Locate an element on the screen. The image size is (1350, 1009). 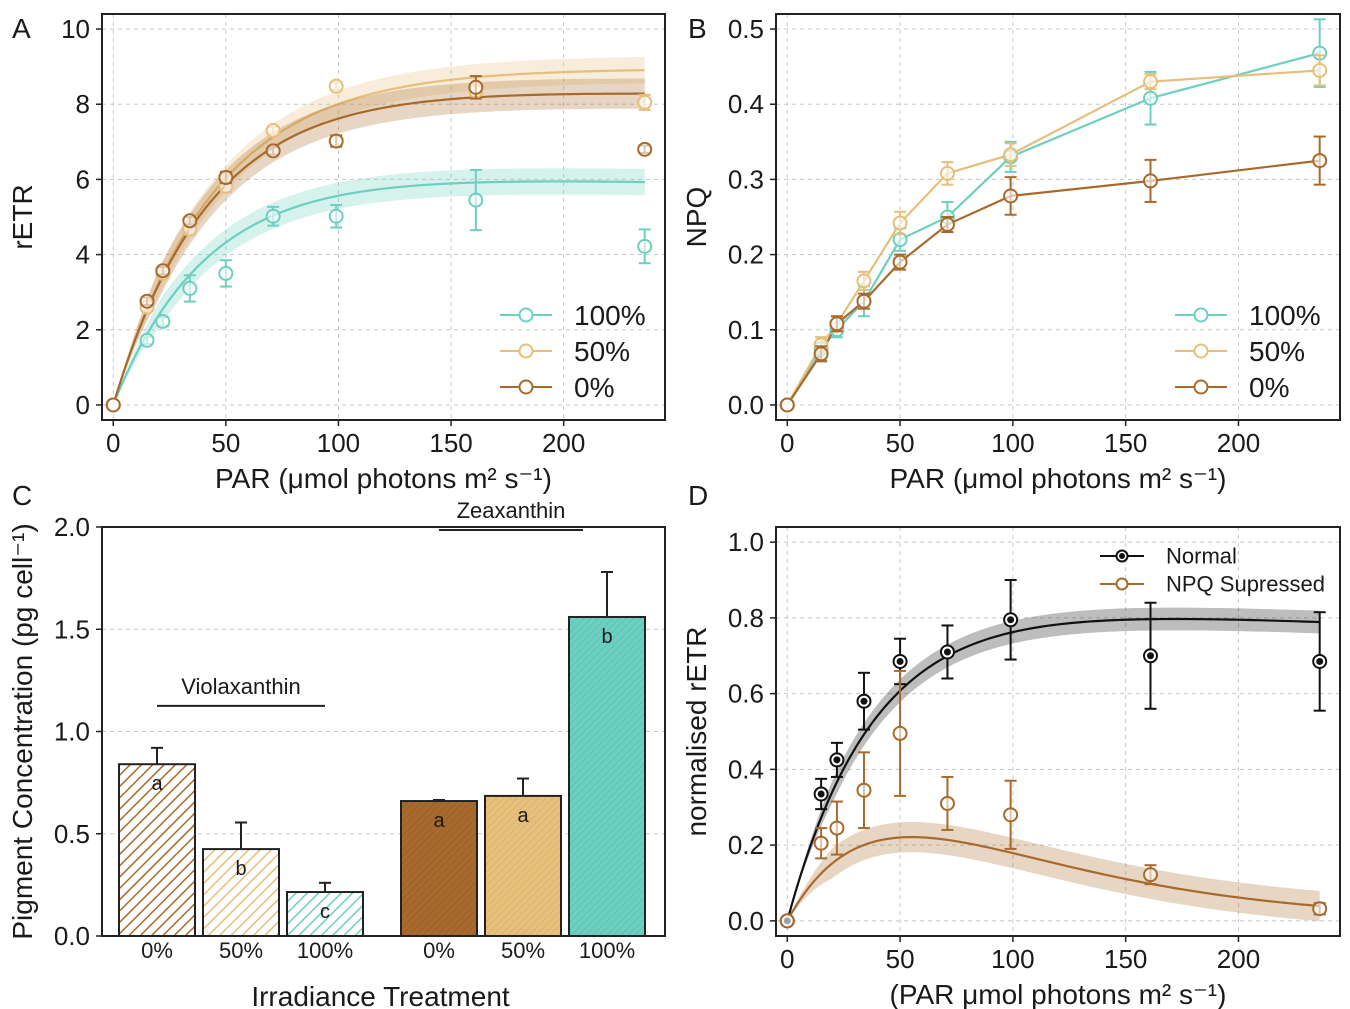
bar-letter-0-2: c is located at coordinates (325, 912).